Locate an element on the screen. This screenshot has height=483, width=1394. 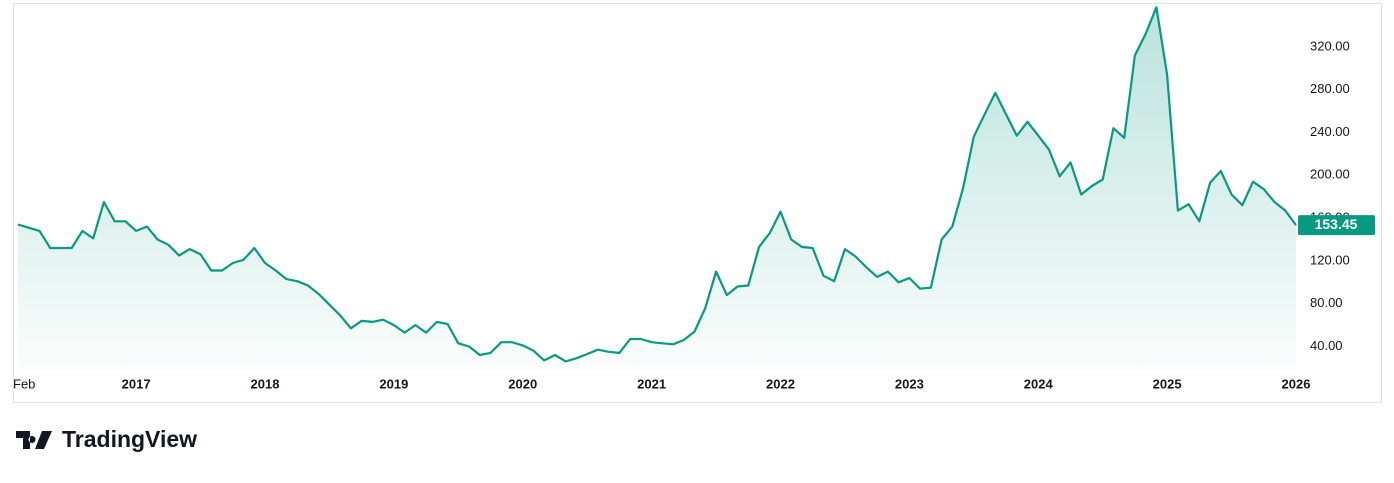
y-tick-label: 40.00 is located at coordinates (1326, 345).